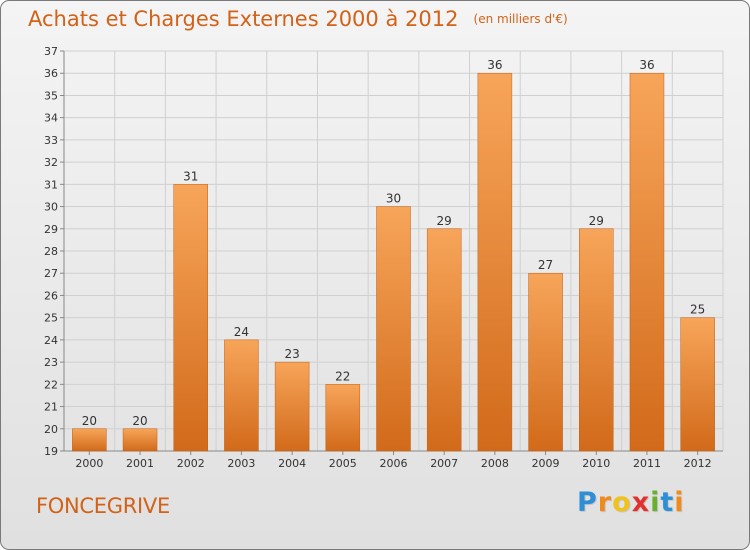  I want to click on y-tick-label: 37, so click(51, 51).